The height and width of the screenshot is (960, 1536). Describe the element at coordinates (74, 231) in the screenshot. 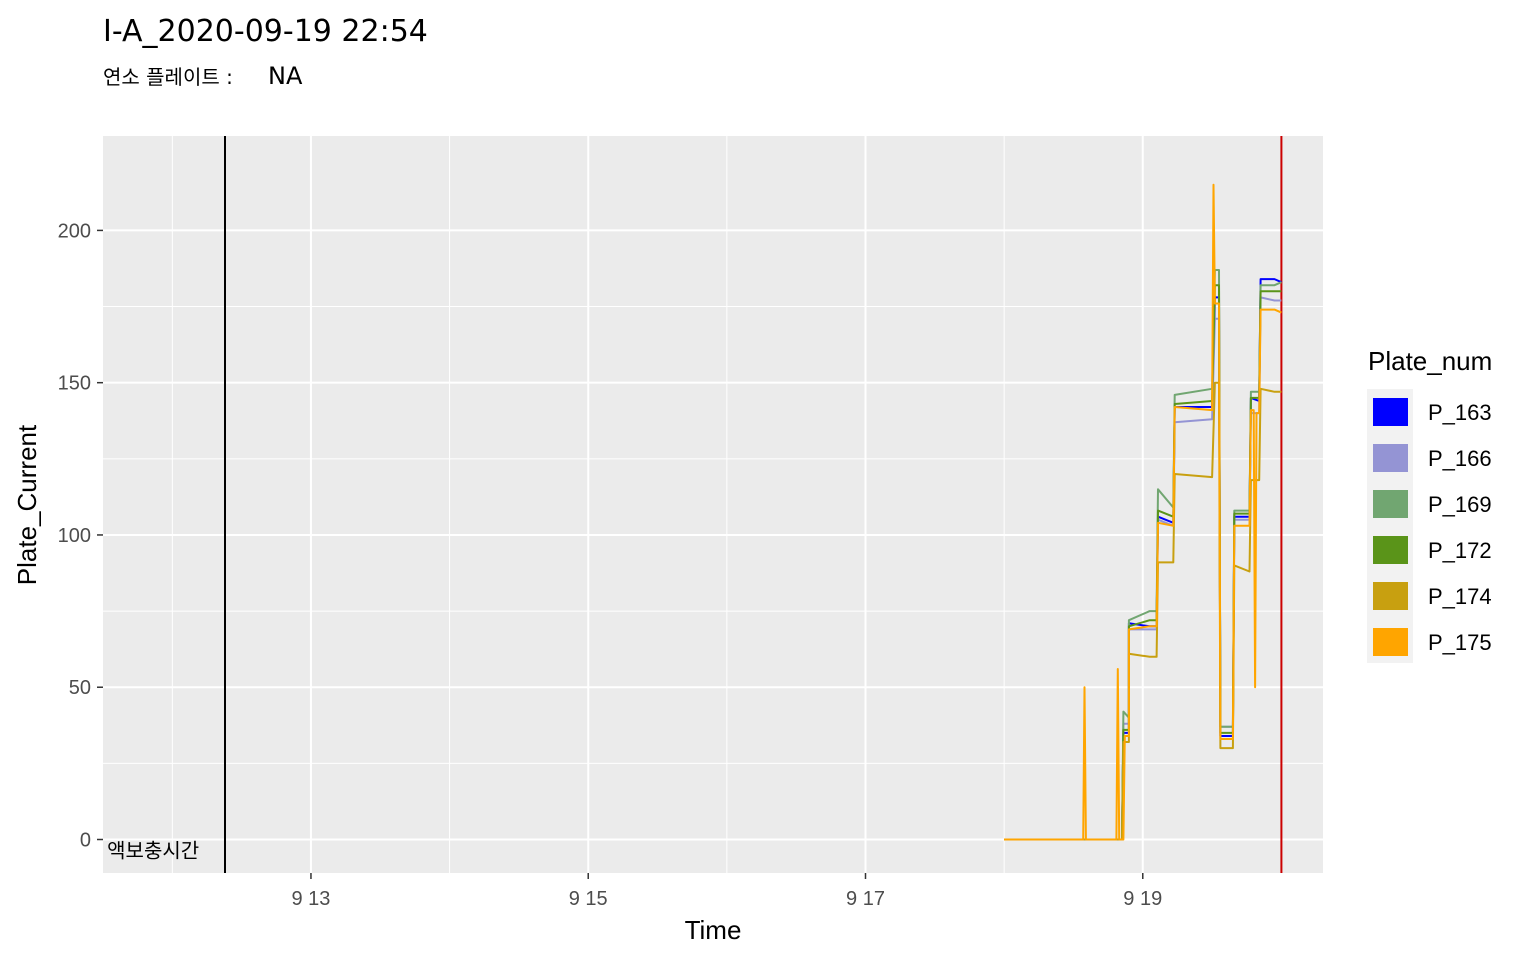

I see `y-tick-label: 200` at that location.